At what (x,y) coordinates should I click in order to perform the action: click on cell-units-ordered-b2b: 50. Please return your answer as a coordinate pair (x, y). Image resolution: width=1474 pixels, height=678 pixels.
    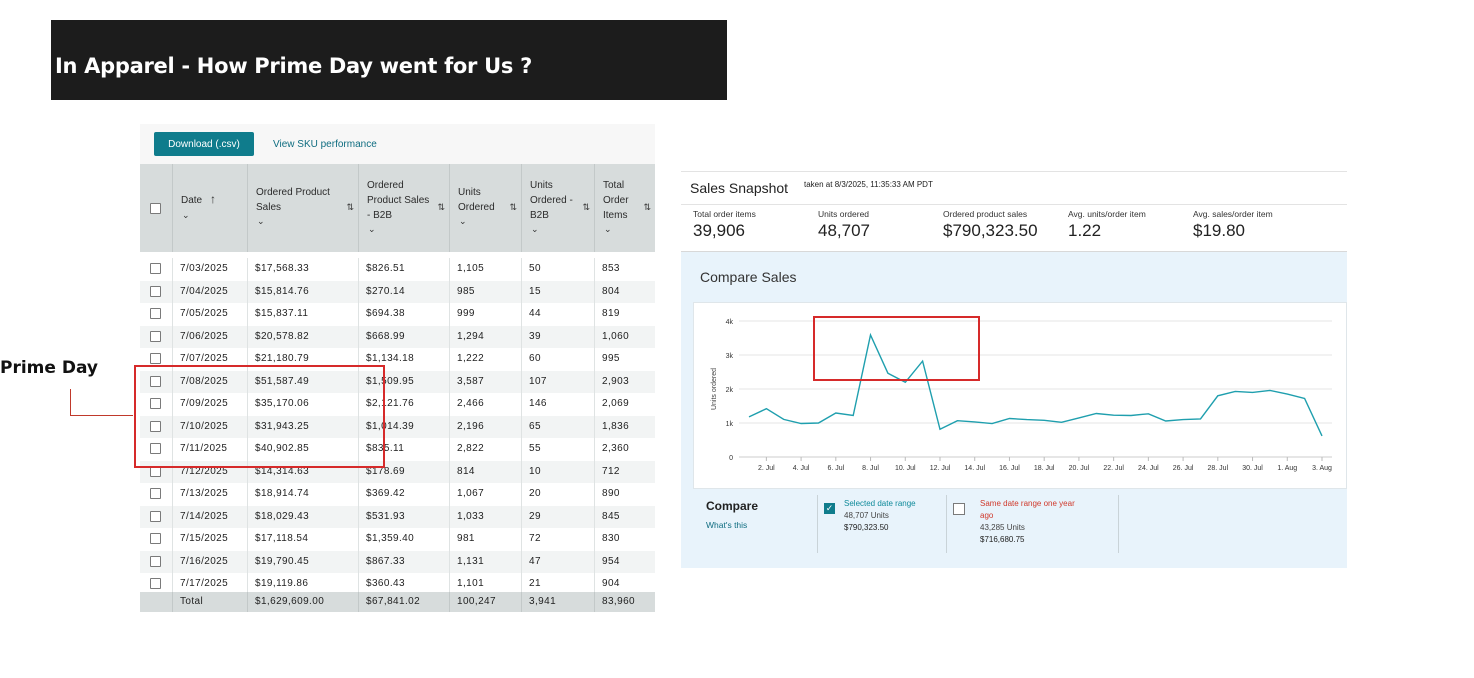
    Looking at the image, I should click on (558, 269).